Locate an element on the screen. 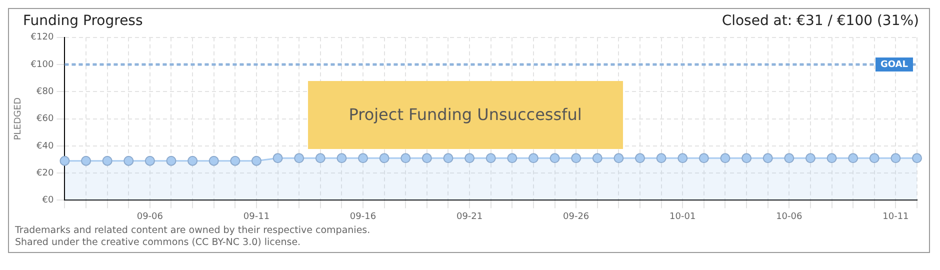 The image size is (940, 270). x-tick-label: 09-11 is located at coordinates (256, 217).